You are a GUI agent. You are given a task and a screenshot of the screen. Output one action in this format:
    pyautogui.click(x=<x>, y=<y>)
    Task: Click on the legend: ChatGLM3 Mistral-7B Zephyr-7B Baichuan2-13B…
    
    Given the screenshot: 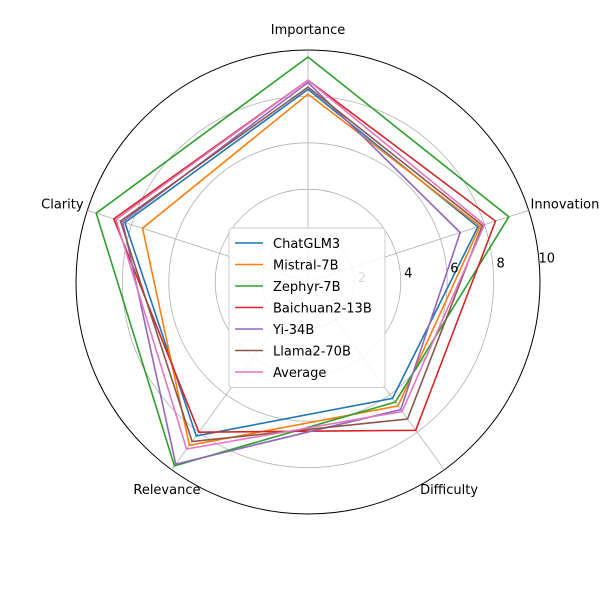 What is the action you would take?
    pyautogui.click(x=307, y=307)
    